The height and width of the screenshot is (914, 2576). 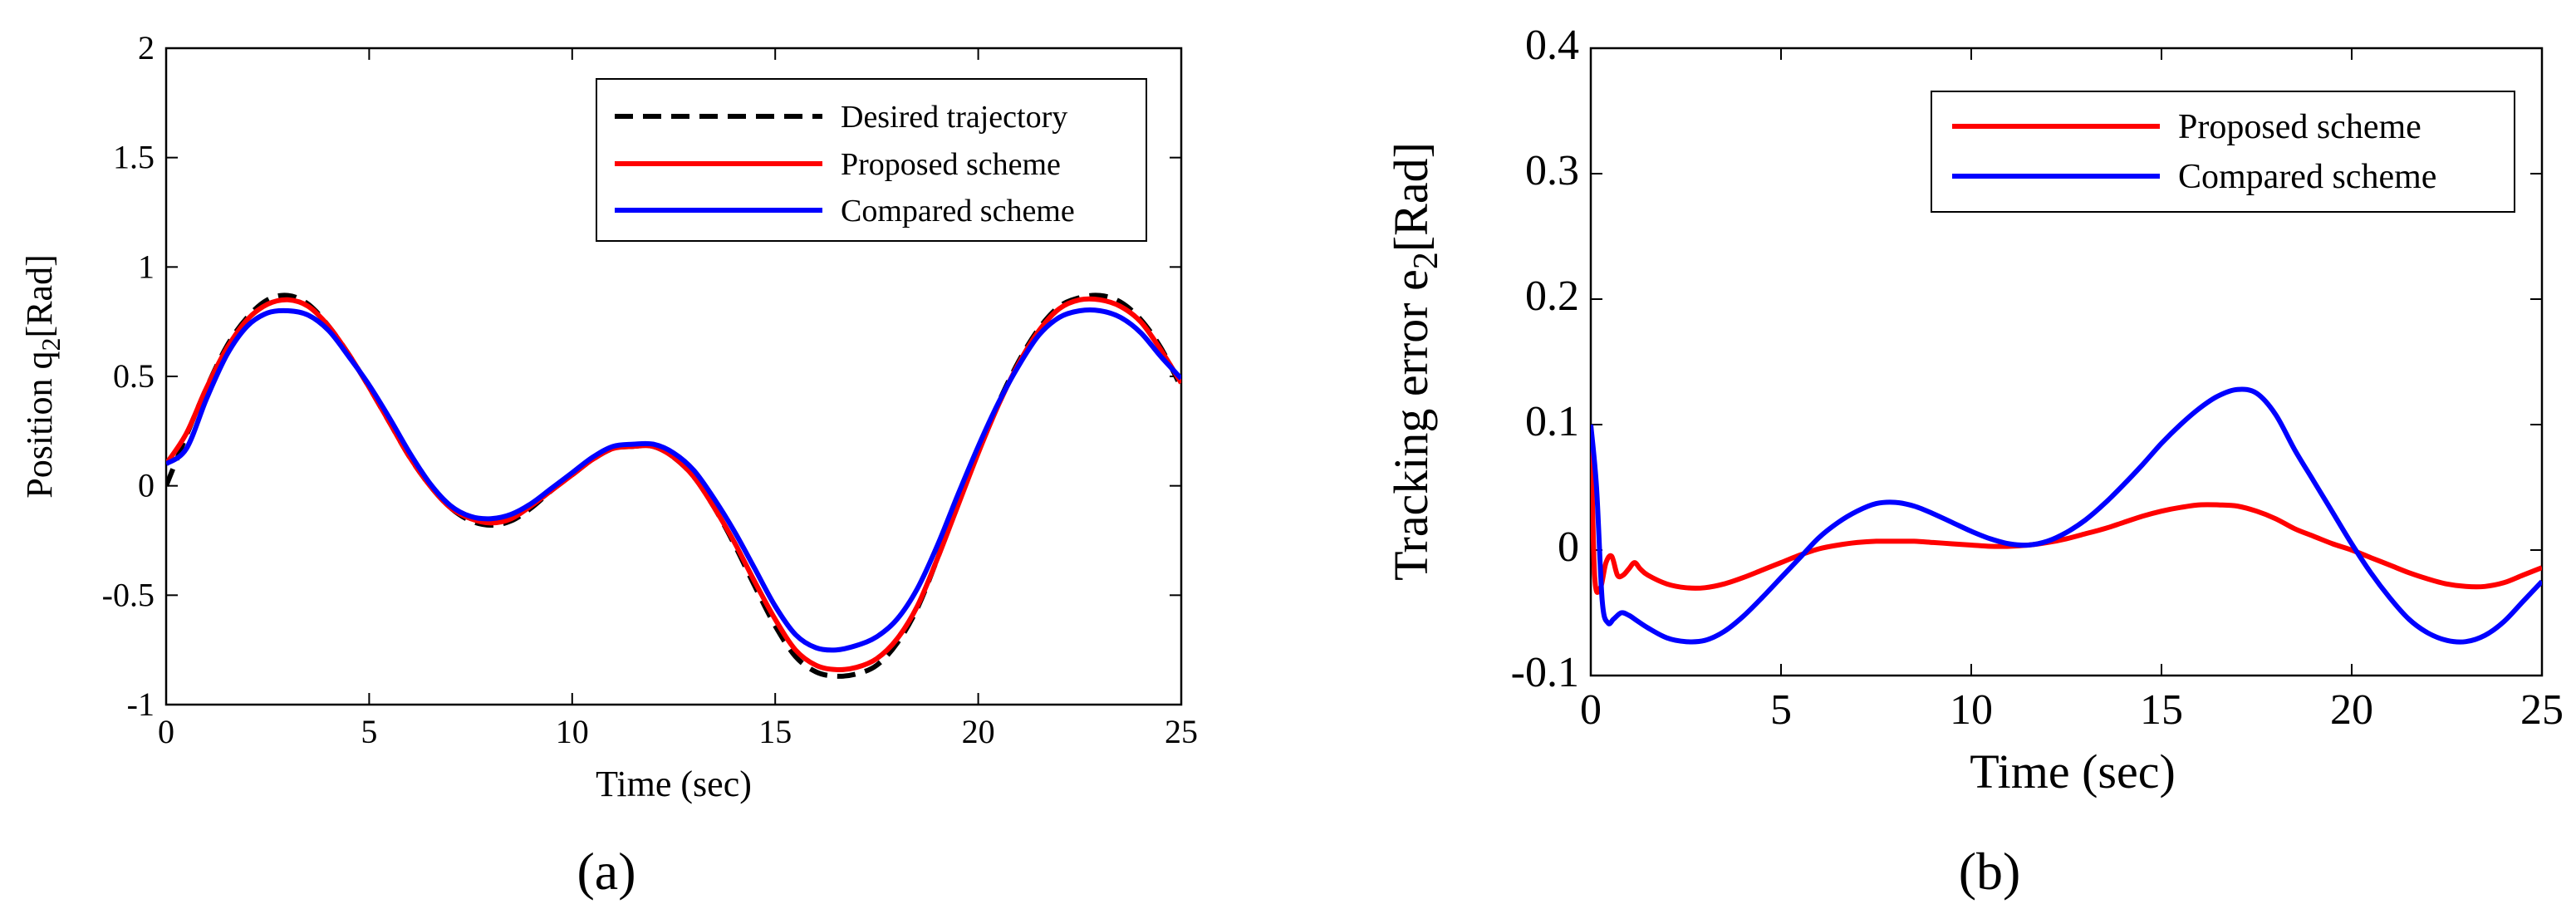 What do you see at coordinates (1552, 45) in the screenshot?
I see `ytick-label: 0.4` at bounding box center [1552, 45].